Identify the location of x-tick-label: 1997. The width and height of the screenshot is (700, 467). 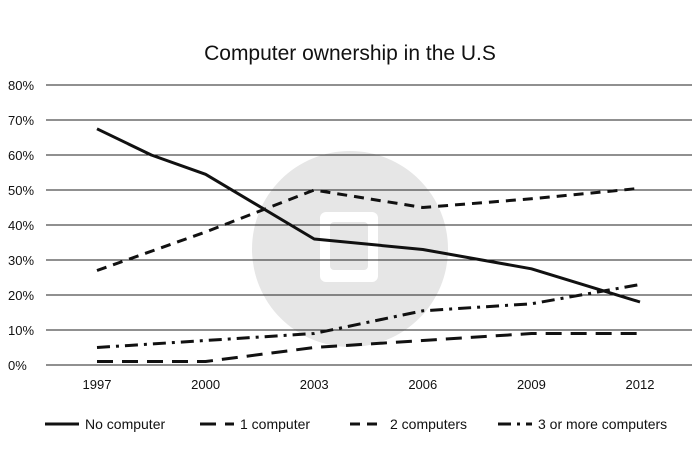
(97, 384).